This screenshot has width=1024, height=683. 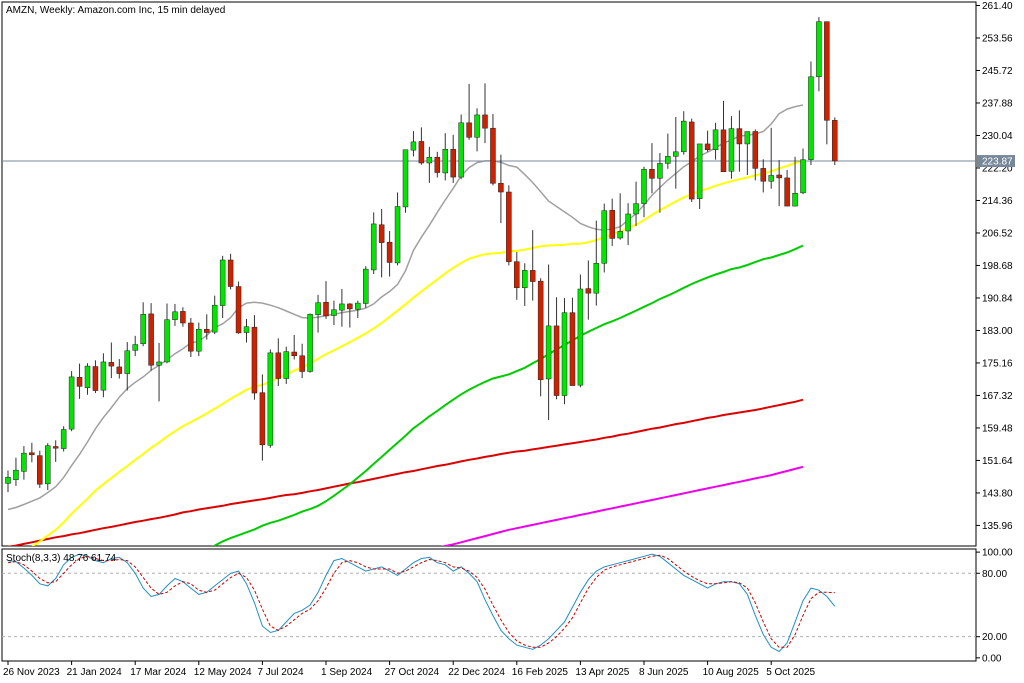 What do you see at coordinates (997, 136) in the screenshot?
I see `y-tick-label: 230.04` at bounding box center [997, 136].